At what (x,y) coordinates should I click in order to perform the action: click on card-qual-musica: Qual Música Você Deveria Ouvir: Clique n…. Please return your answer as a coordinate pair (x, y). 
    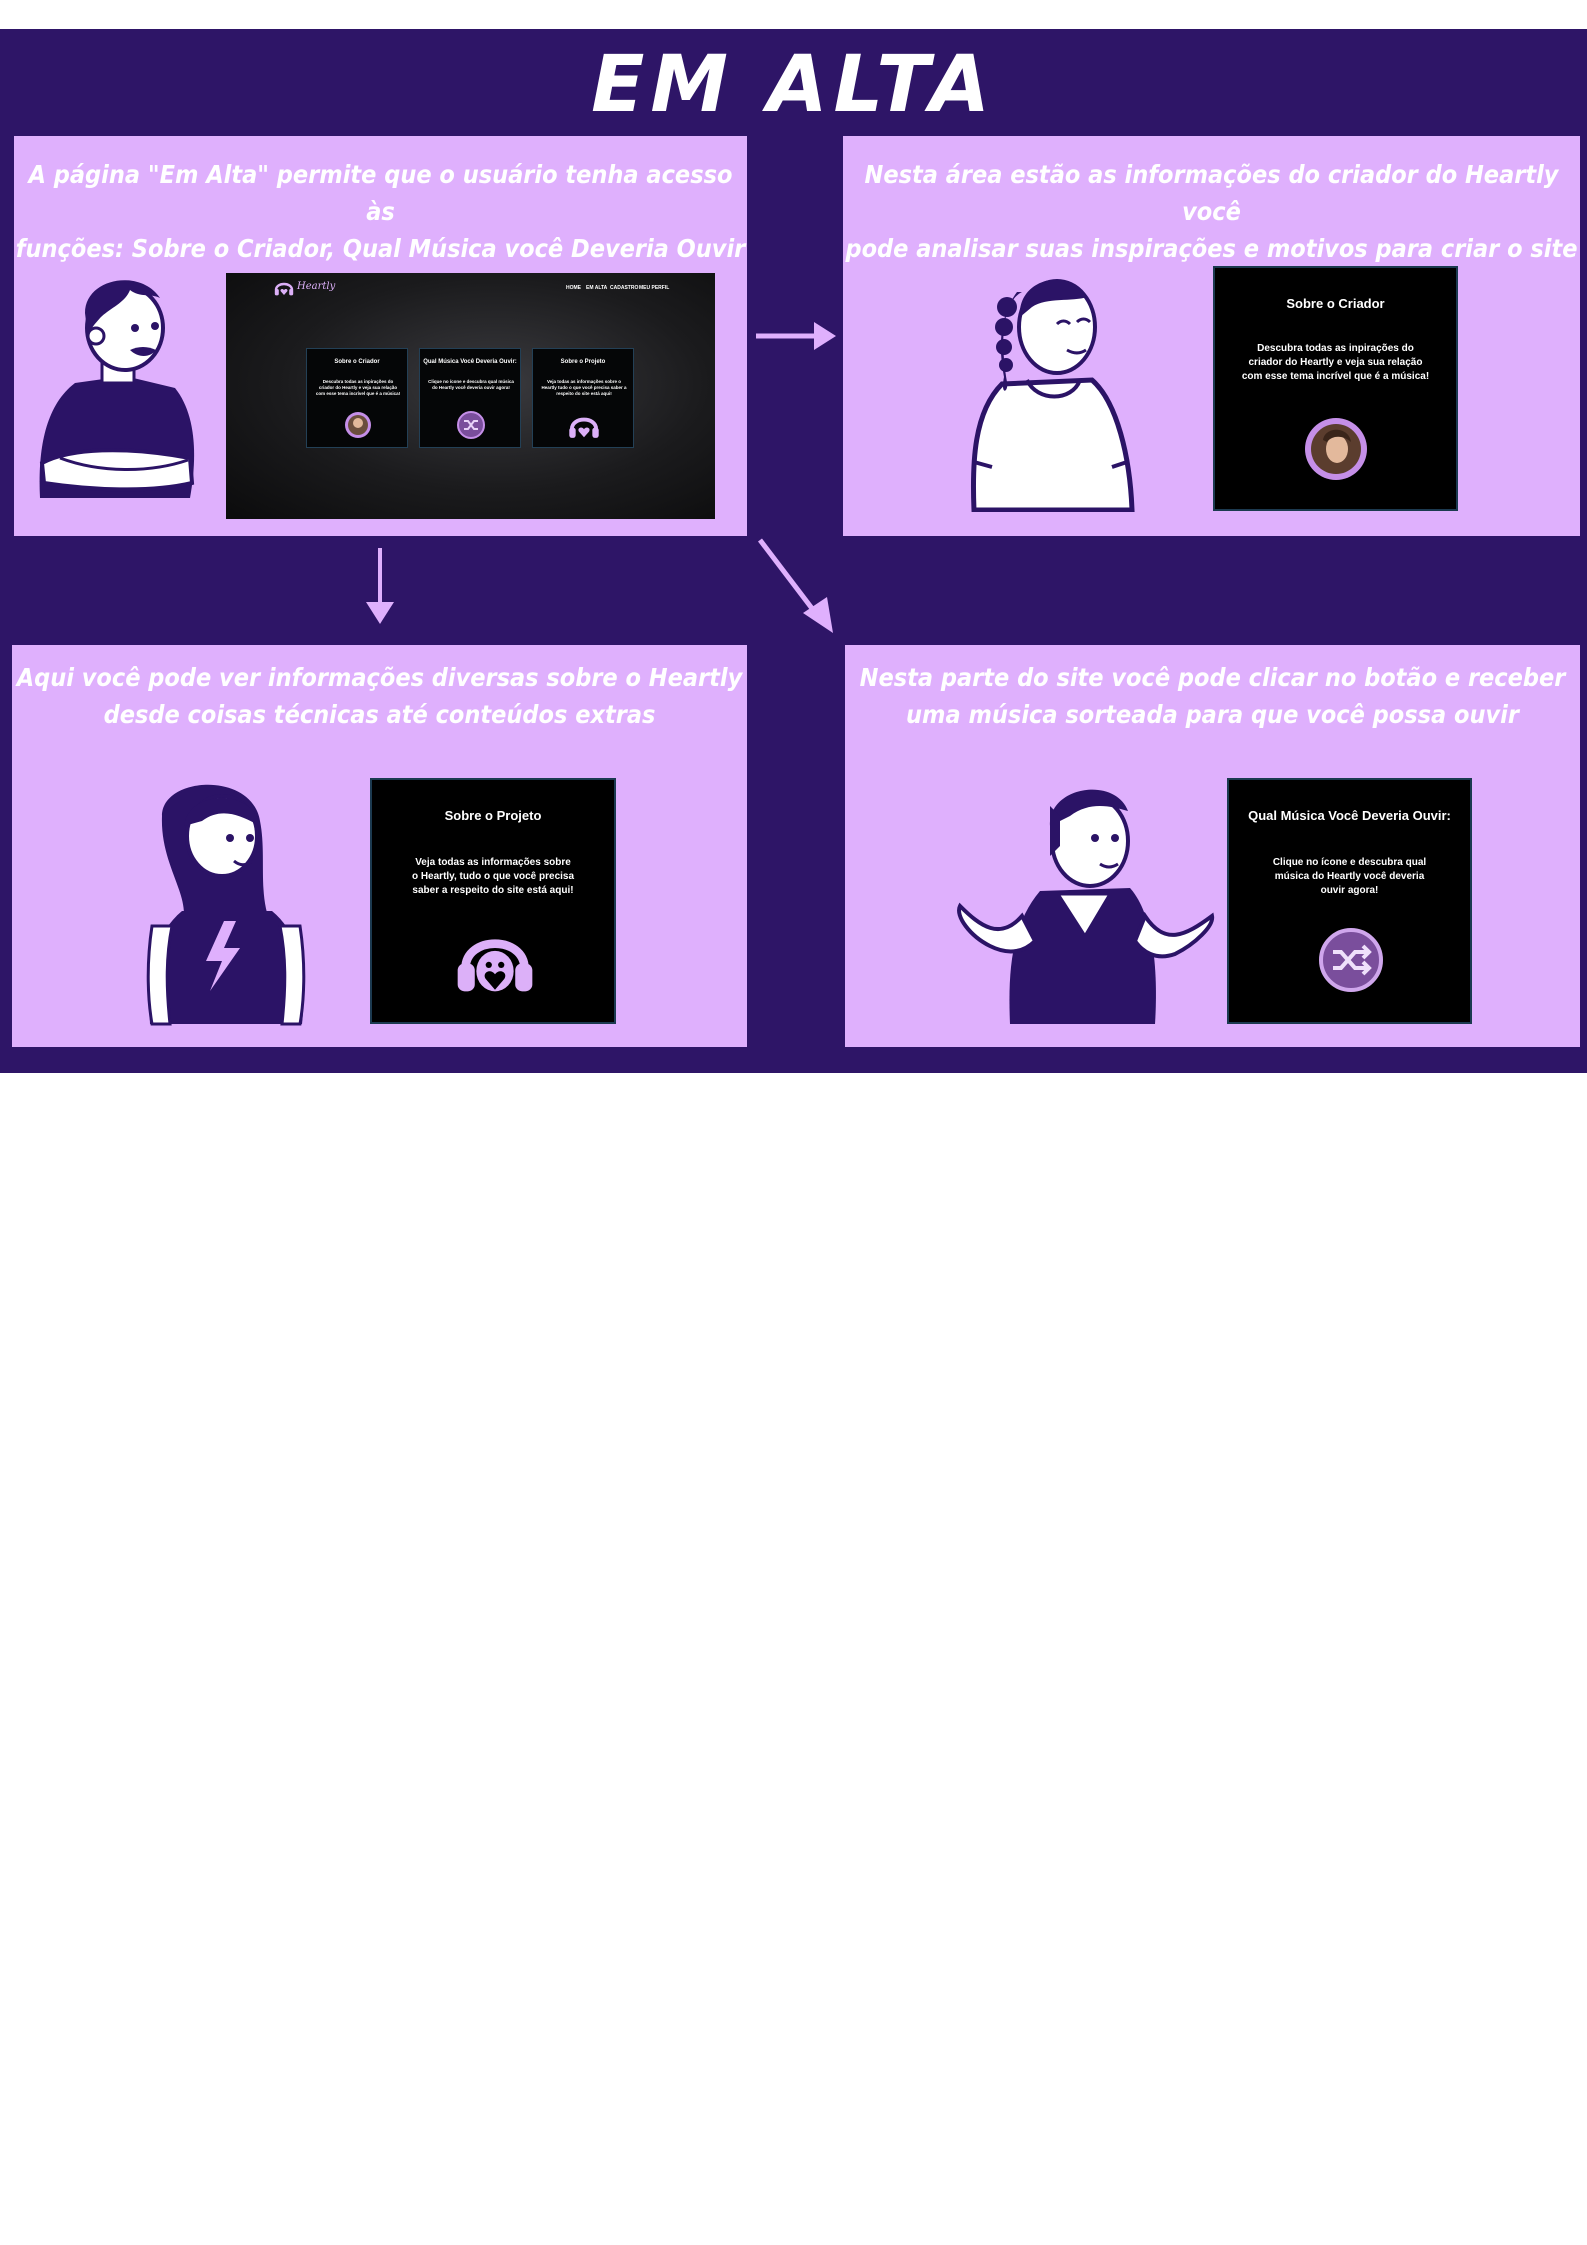
    Looking at the image, I should click on (1349, 901).